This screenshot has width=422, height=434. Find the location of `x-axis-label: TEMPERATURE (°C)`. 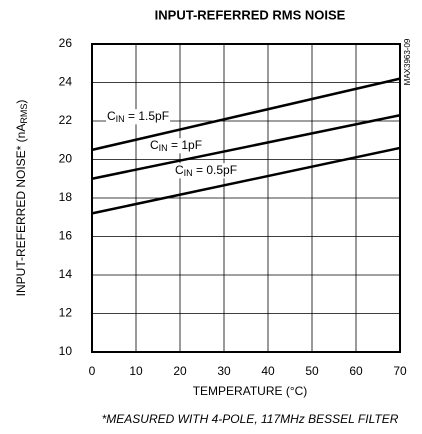

x-axis-label: TEMPERATURE (°C) is located at coordinates (250, 391).